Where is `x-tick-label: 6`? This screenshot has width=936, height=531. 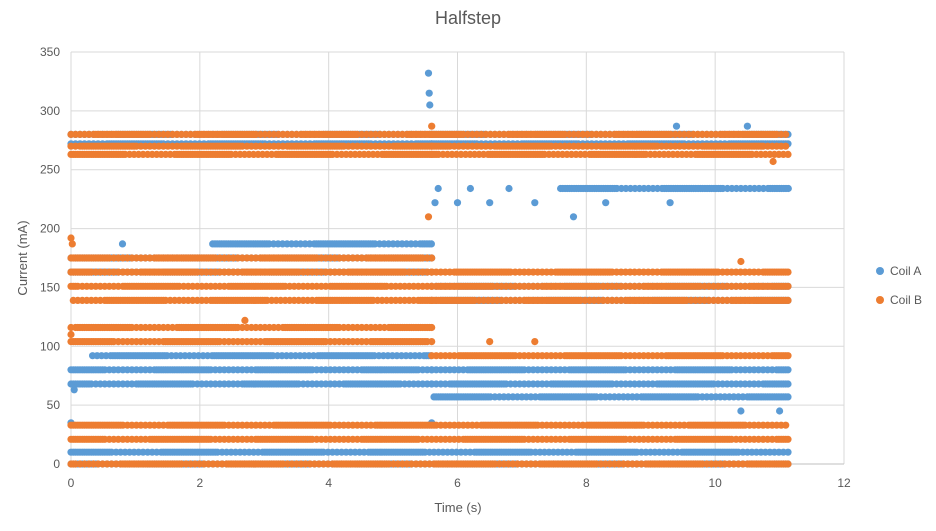
x-tick-label: 6 is located at coordinates (457, 483).